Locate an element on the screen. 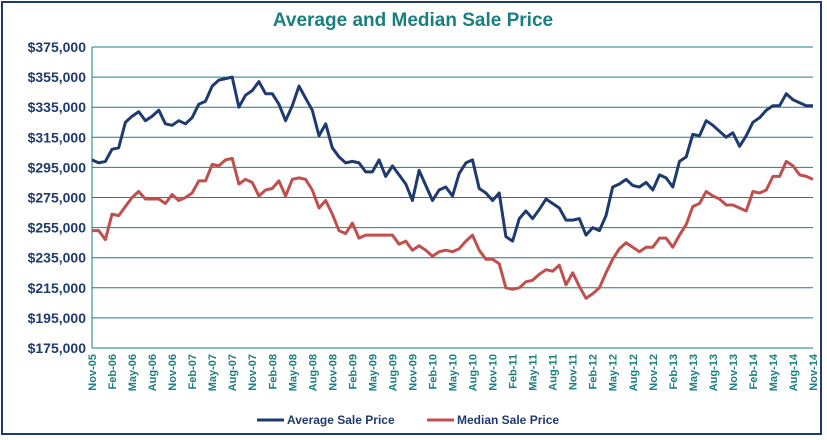 This screenshot has height=440, width=827. x-tick-label: Aug-10 is located at coordinates (474, 372).